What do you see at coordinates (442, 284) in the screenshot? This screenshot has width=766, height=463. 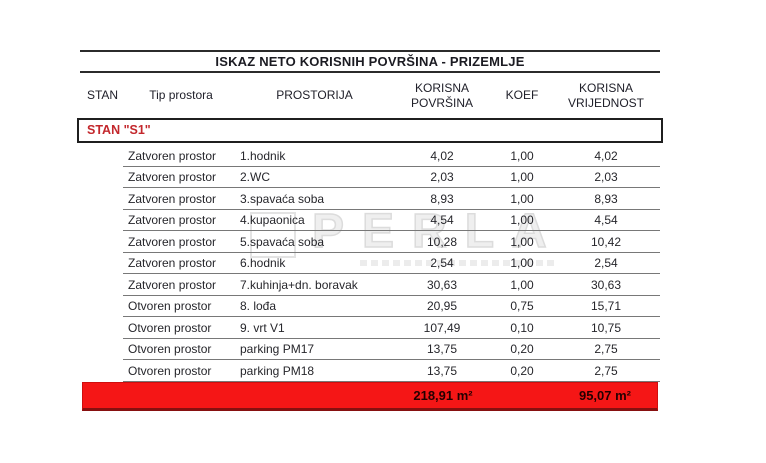 I see `cell-korisna-povrsina: 30,63` at bounding box center [442, 284].